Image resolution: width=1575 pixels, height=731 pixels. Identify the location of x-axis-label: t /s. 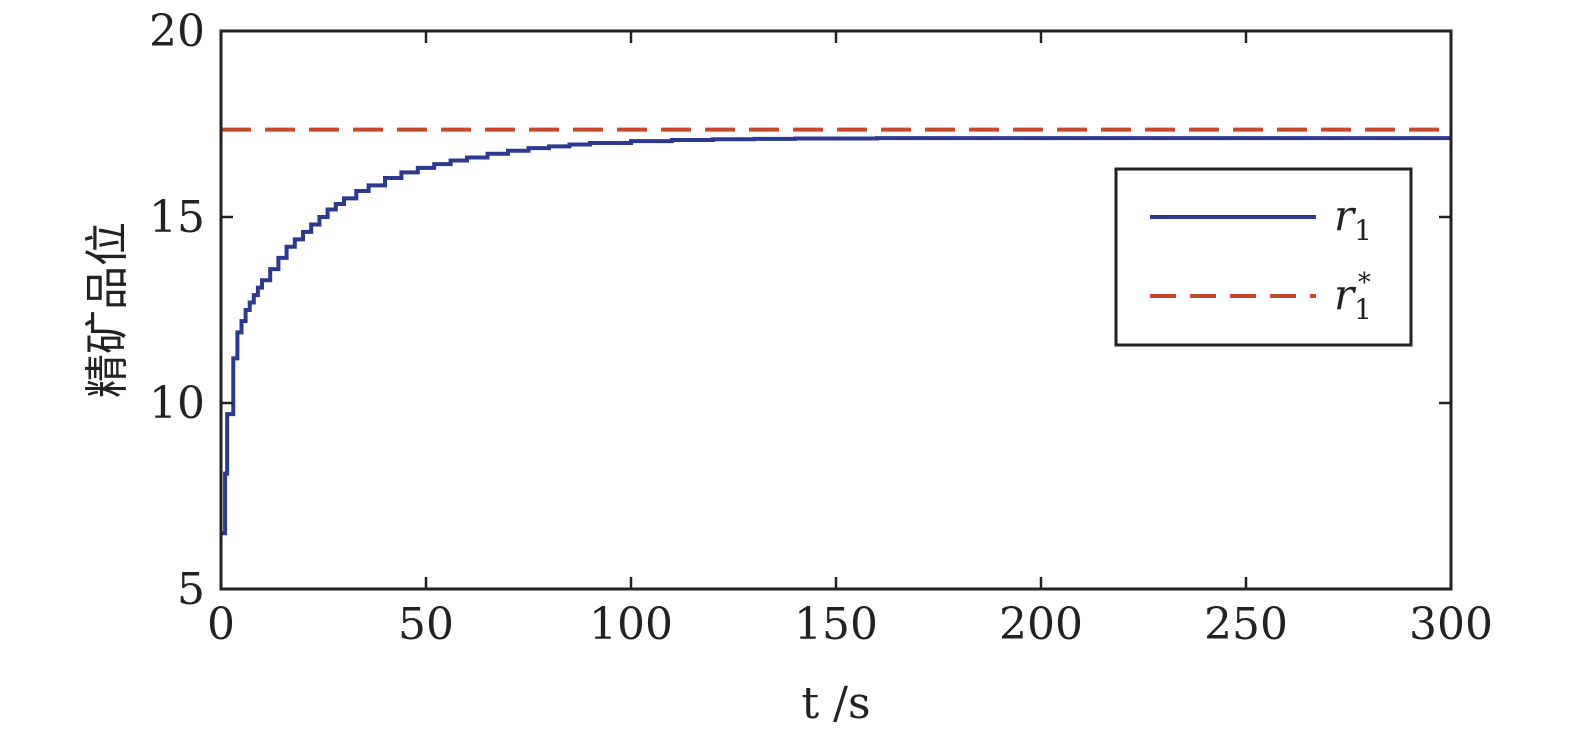
(835, 703).